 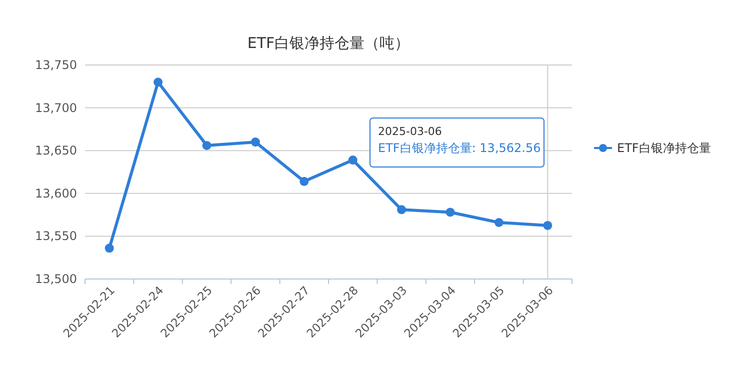 What do you see at coordinates (56, 107) in the screenshot?
I see `y-tick-label: 13,700` at bounding box center [56, 107].